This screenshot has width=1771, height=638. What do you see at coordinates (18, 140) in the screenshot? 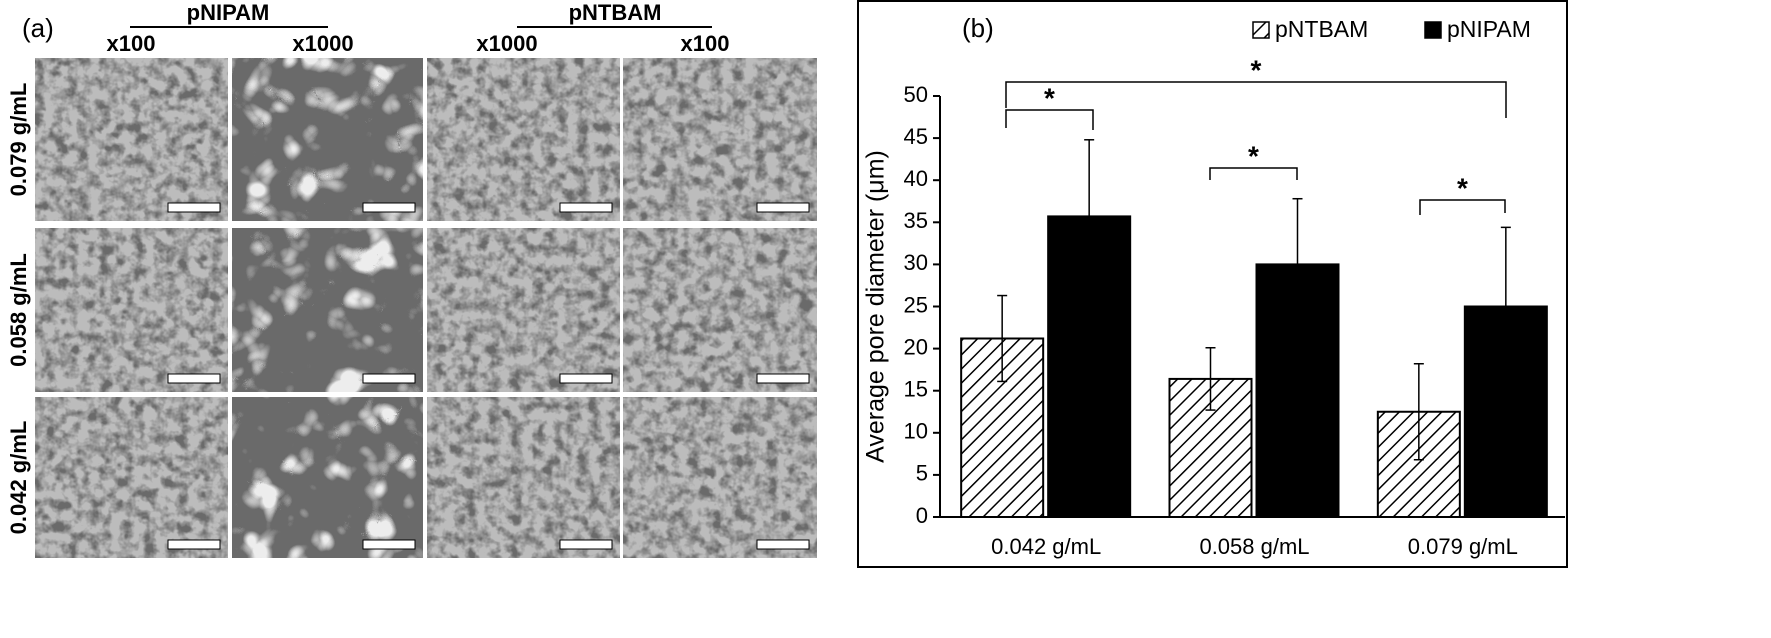
I see `row-label: 0.079 g/mL` at bounding box center [18, 140].